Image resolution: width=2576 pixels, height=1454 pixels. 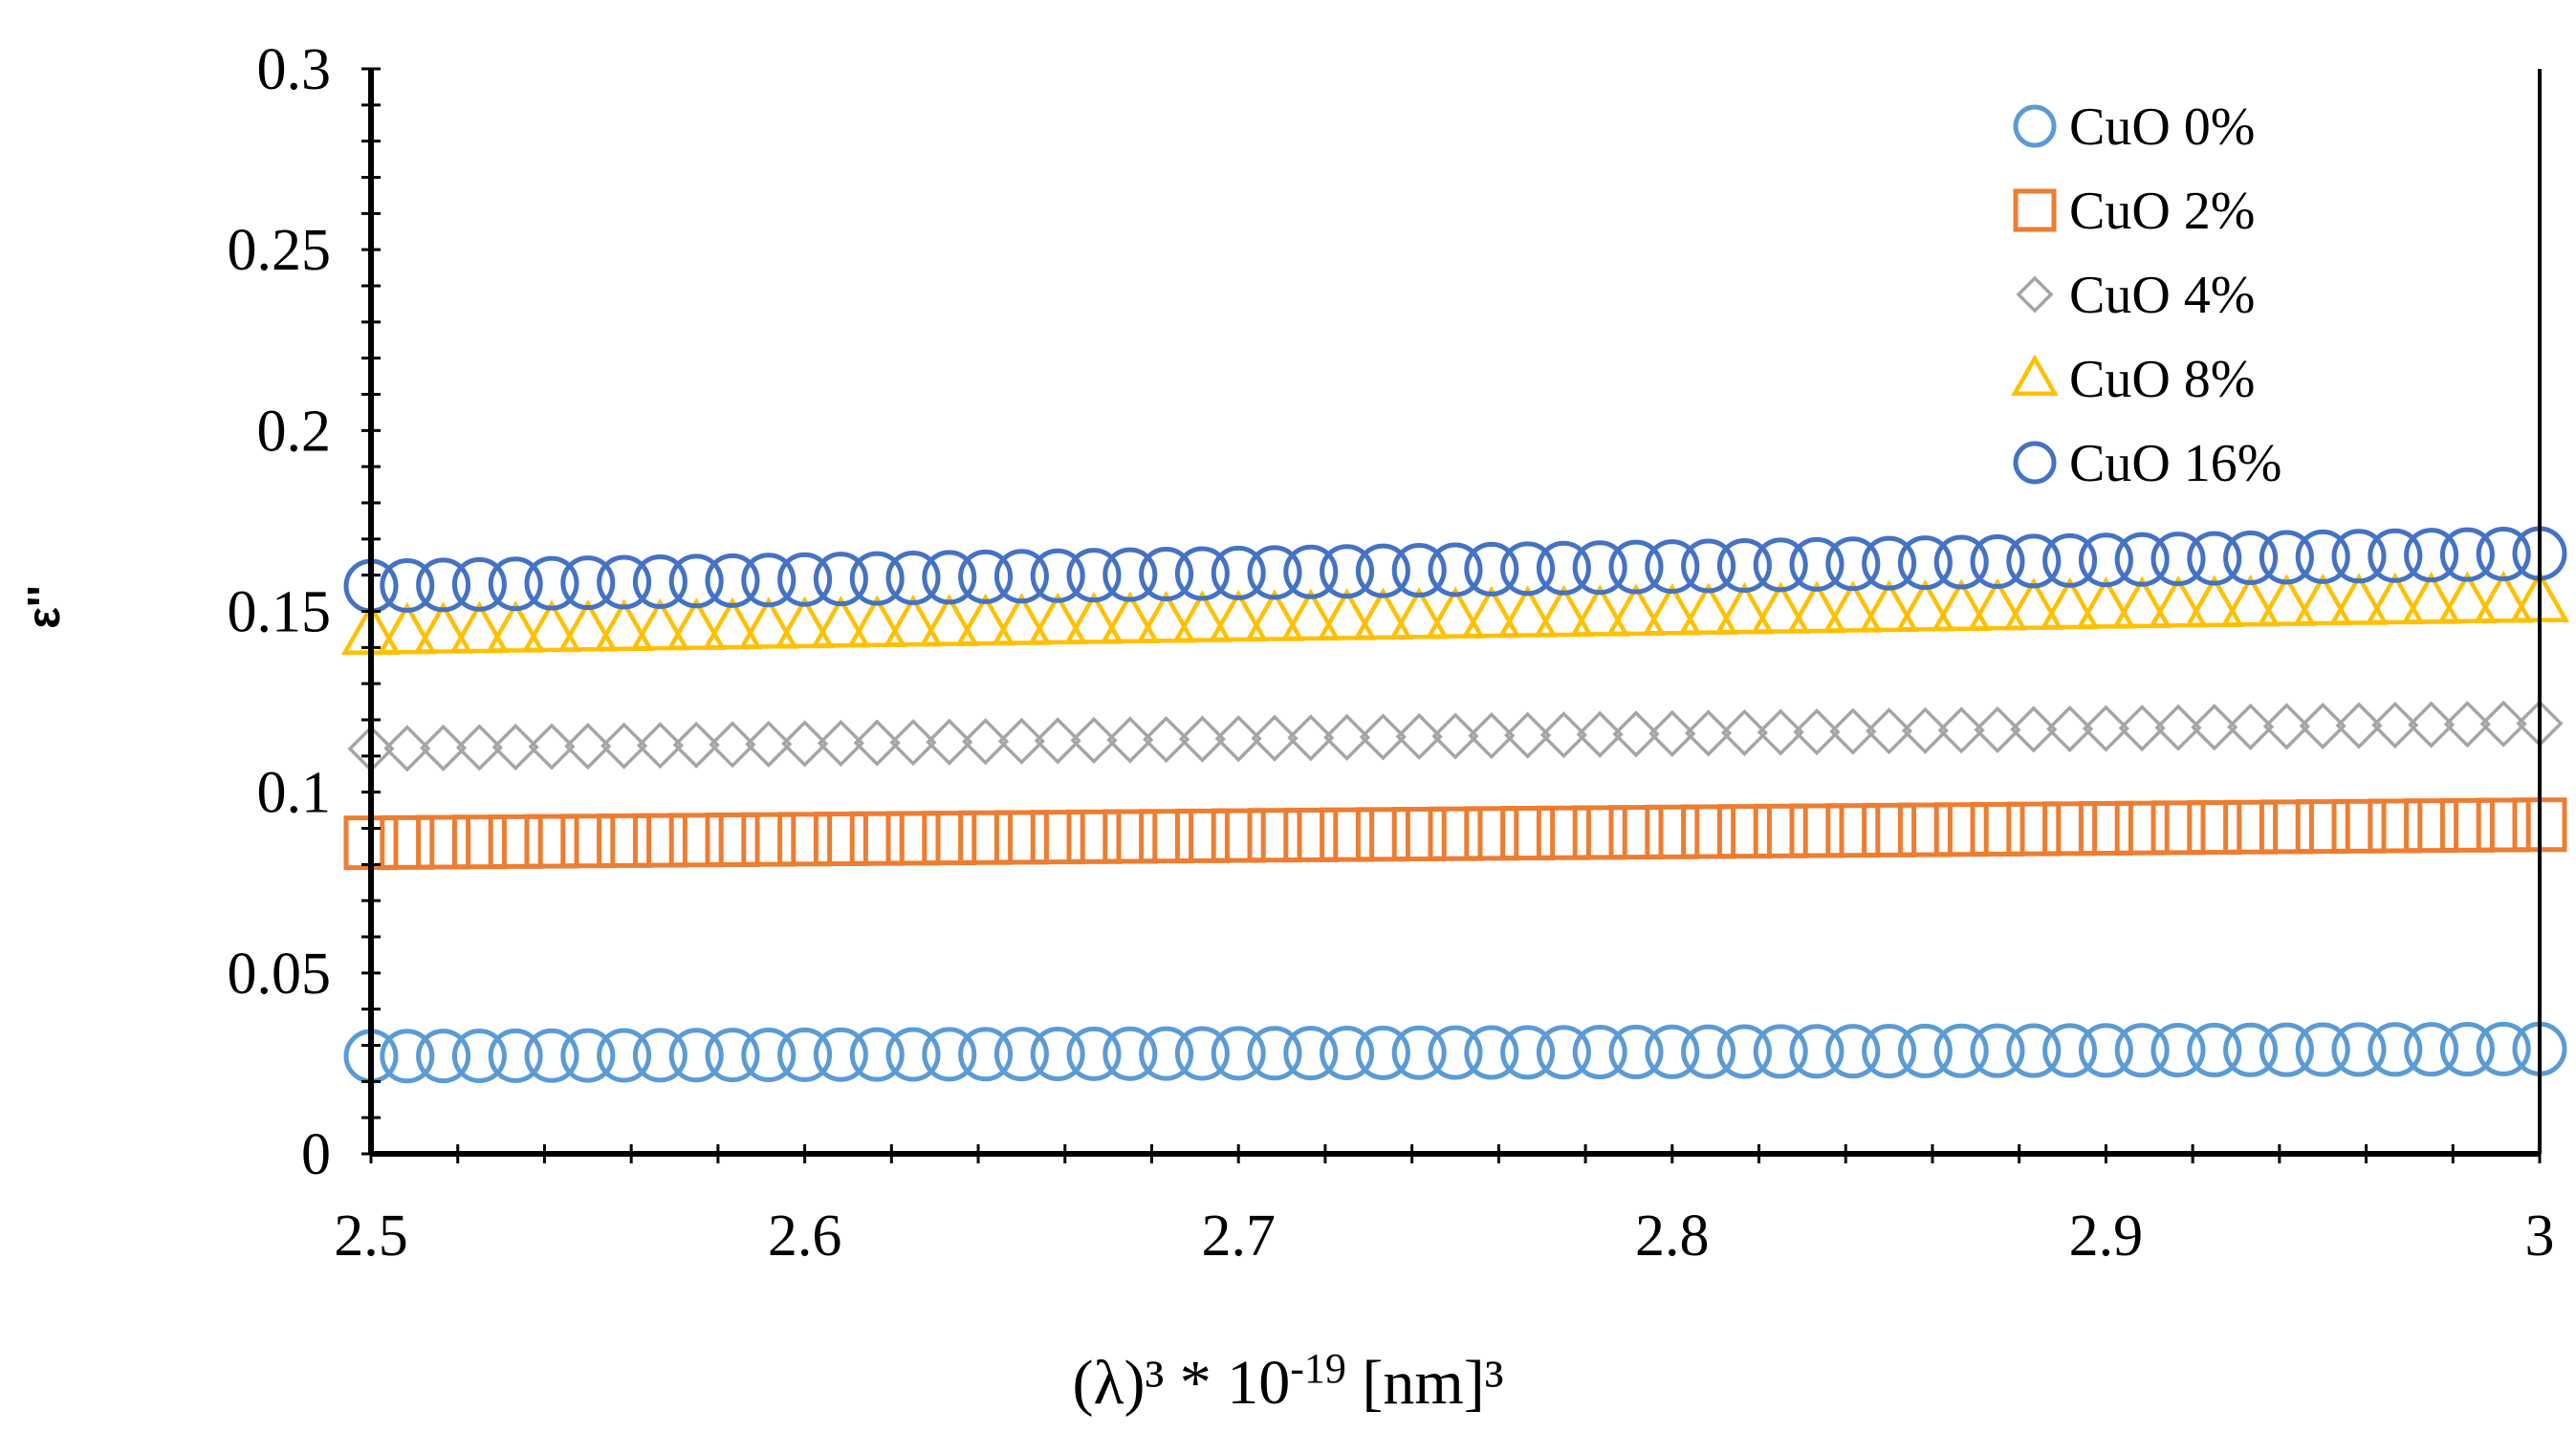 What do you see at coordinates (2162, 295) in the screenshot?
I see `legend-label: CuO 4%` at bounding box center [2162, 295].